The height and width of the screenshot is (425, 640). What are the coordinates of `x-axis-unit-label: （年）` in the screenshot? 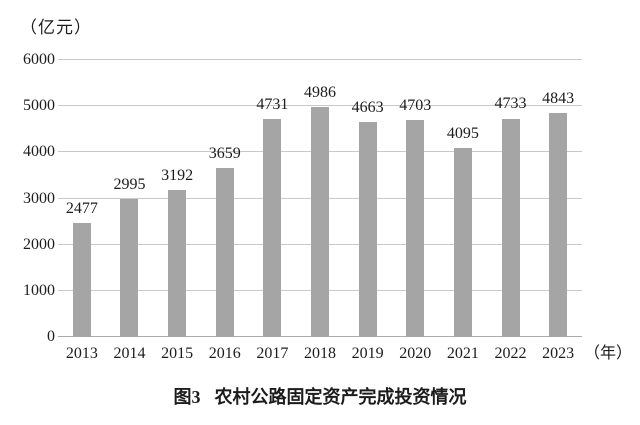 It's located at (608, 353).